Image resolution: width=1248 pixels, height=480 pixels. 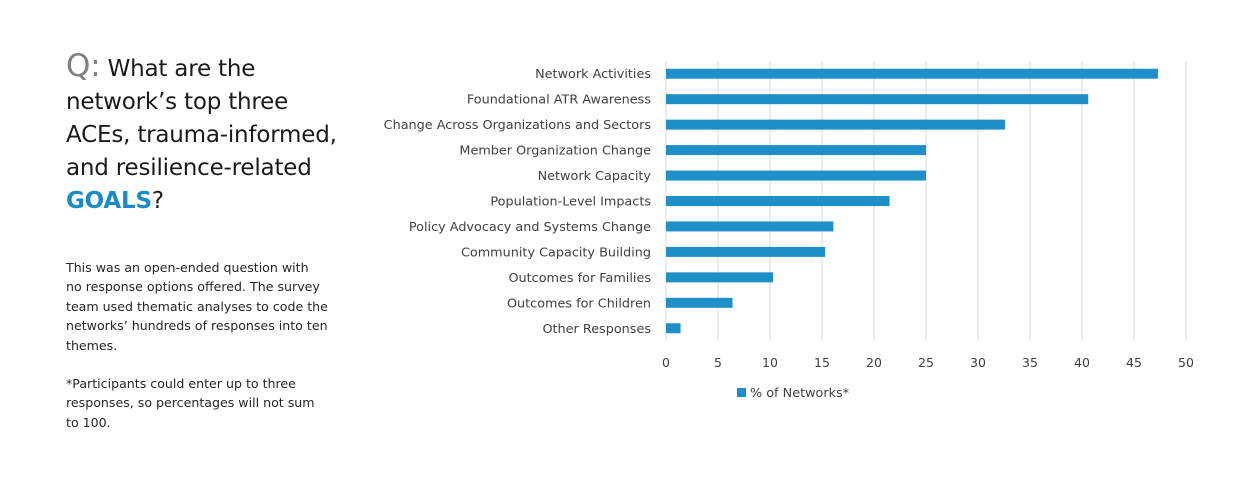 I want to click on category-label: Member Organization Change, so click(x=555, y=151).